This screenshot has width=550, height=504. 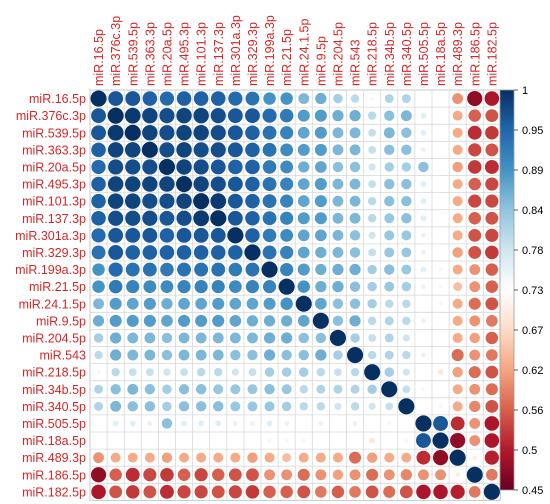 What do you see at coordinates (321, 61) in the screenshot?
I see `column-label: miR.9.5p` at bounding box center [321, 61].